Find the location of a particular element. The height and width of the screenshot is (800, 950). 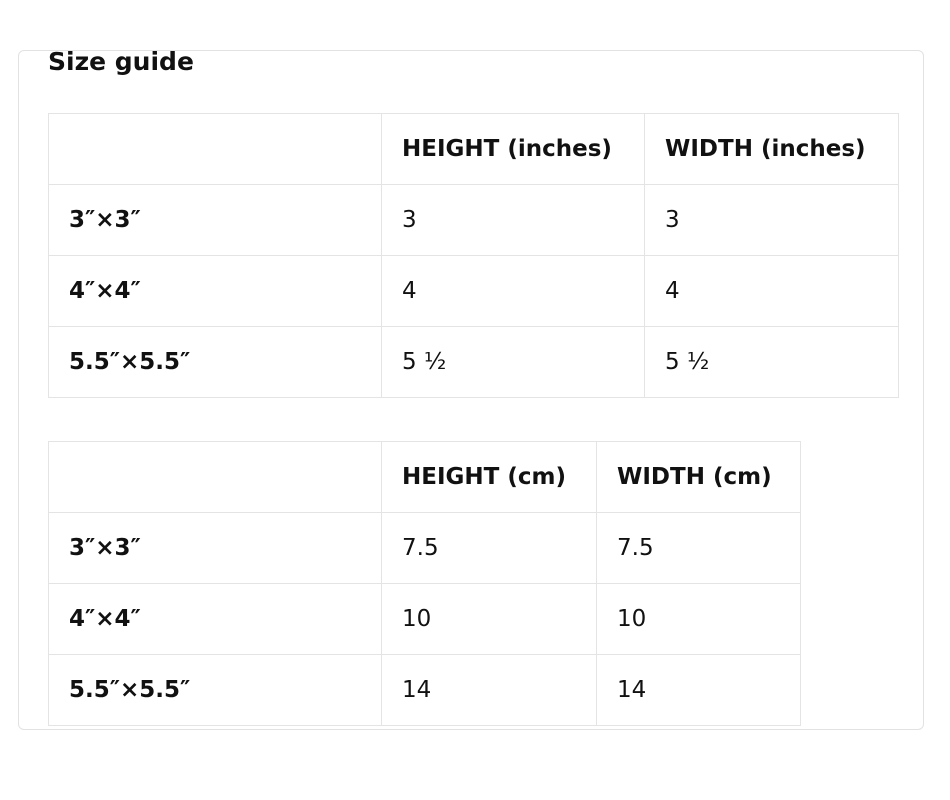

size-guide-title: Size guide is located at coordinates (121, 63).